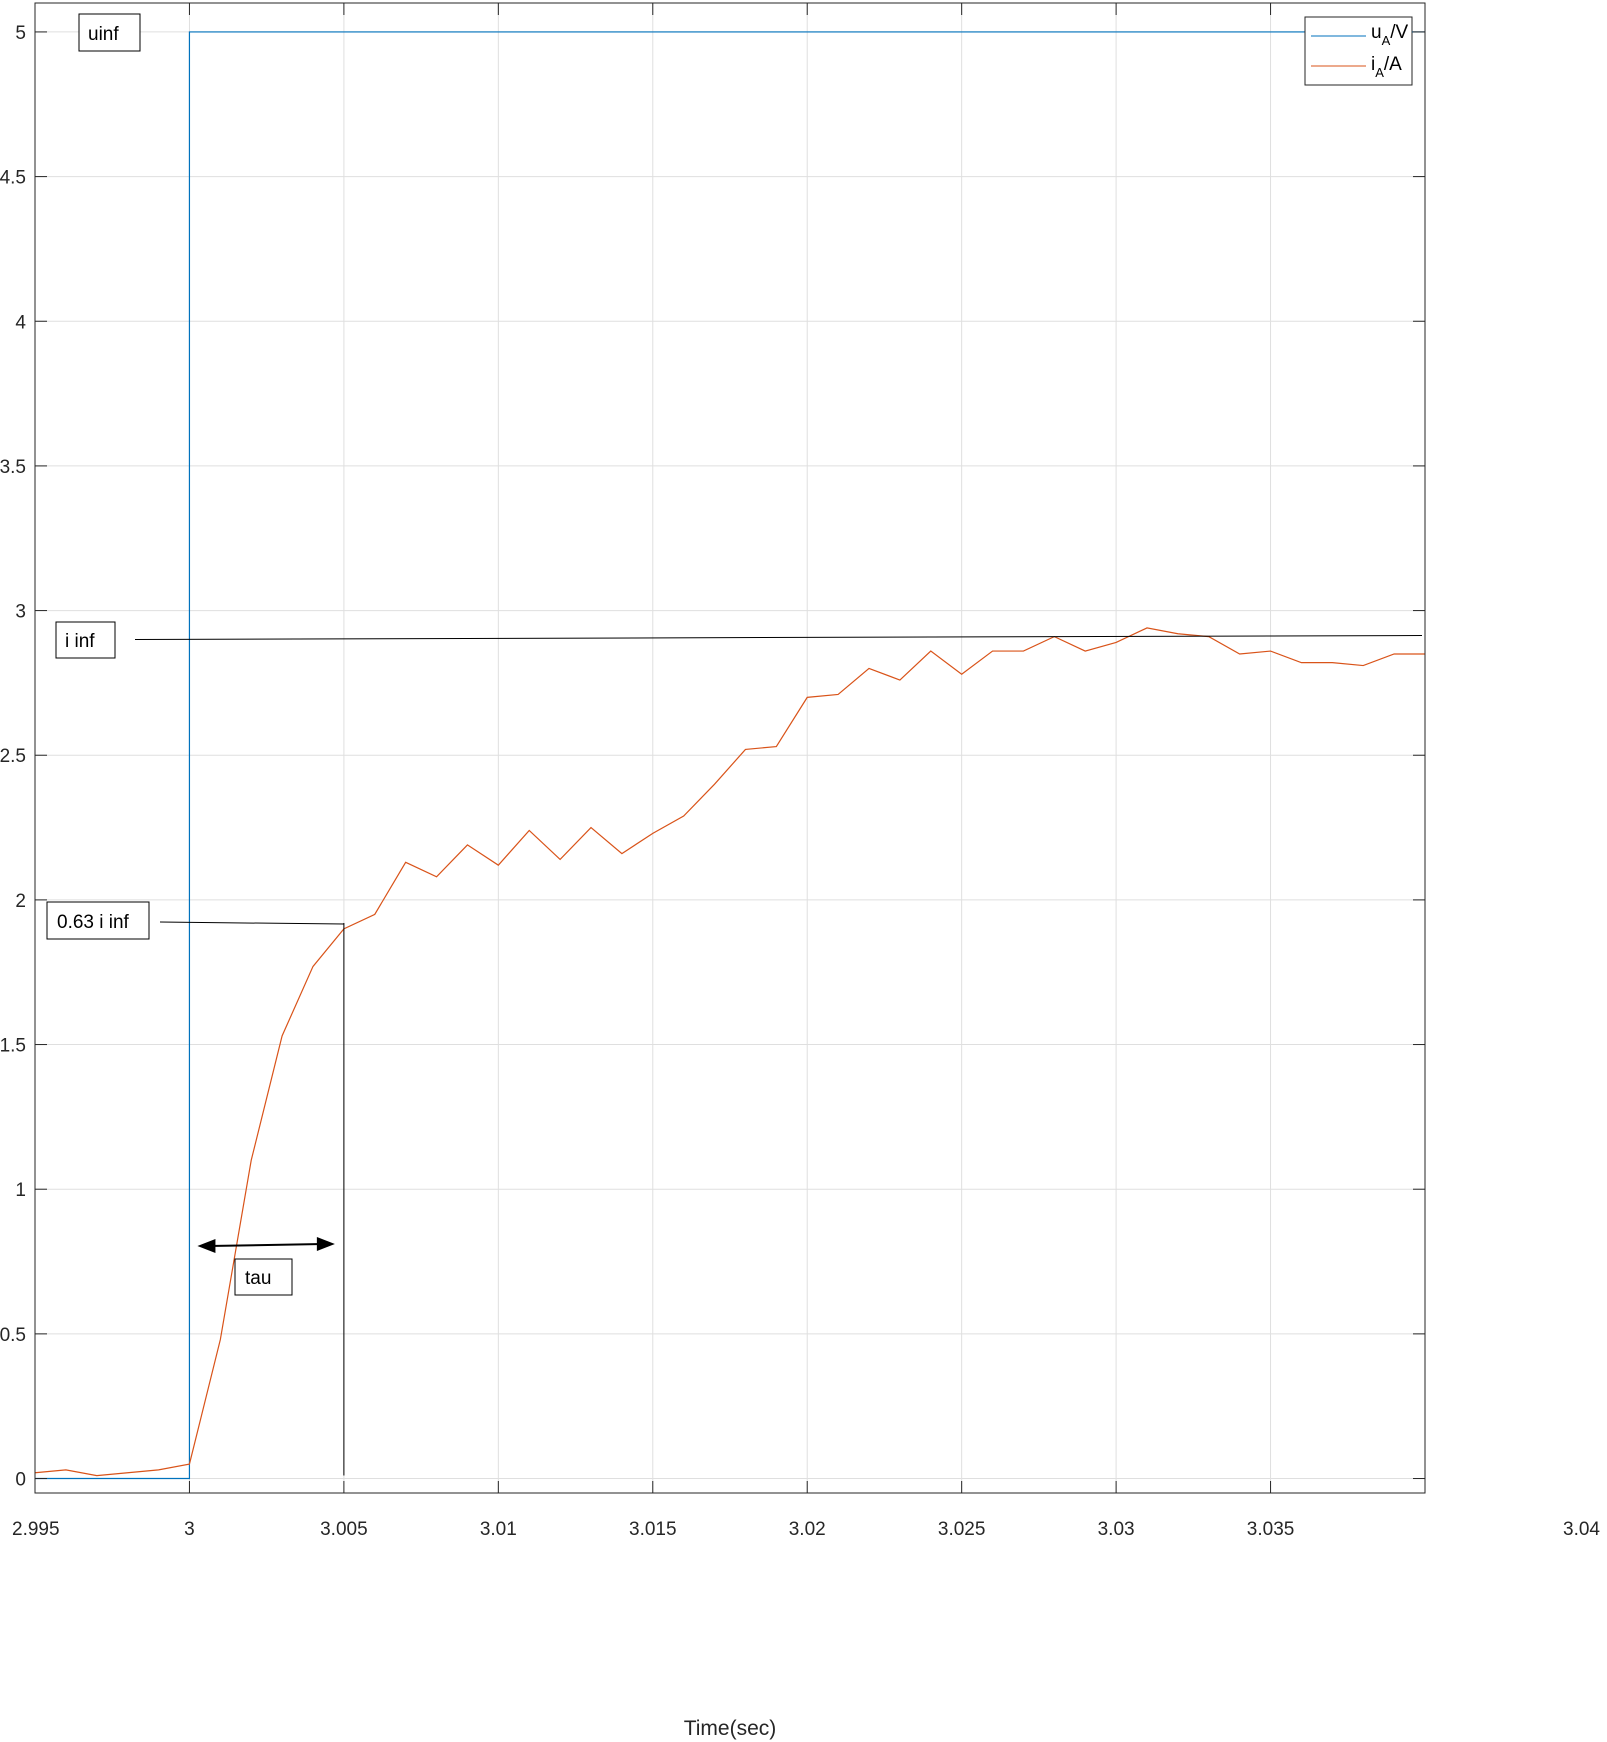 The height and width of the screenshot is (1742, 1607). What do you see at coordinates (962, 1529) in the screenshot?
I see `x-tick-label: 3.025` at bounding box center [962, 1529].